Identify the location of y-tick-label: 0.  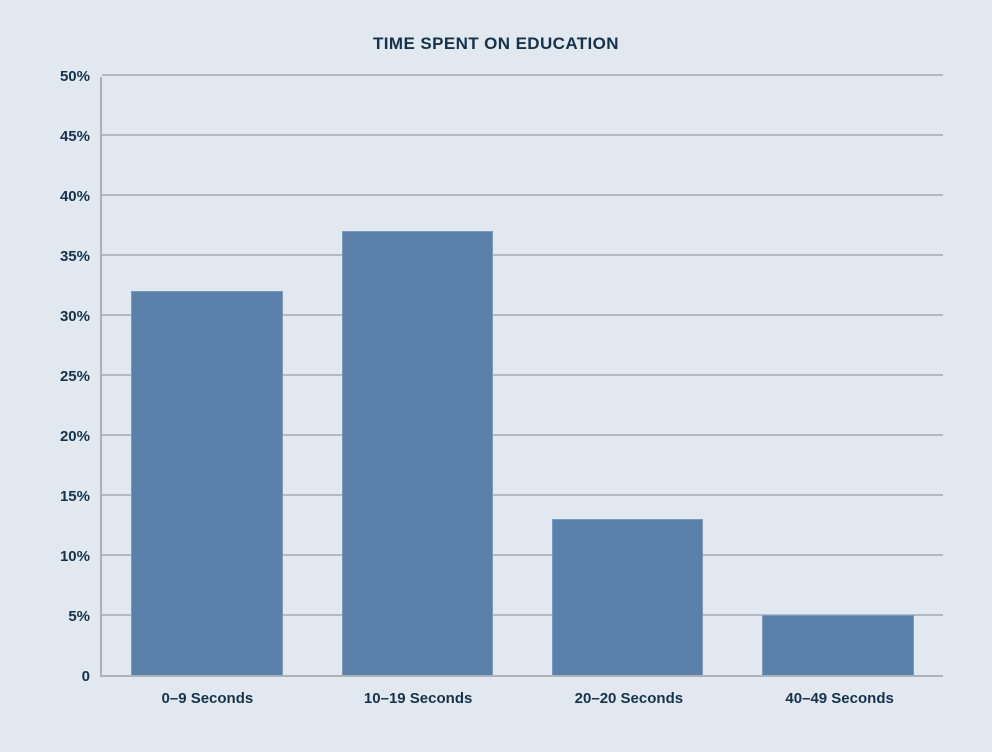
(85, 676).